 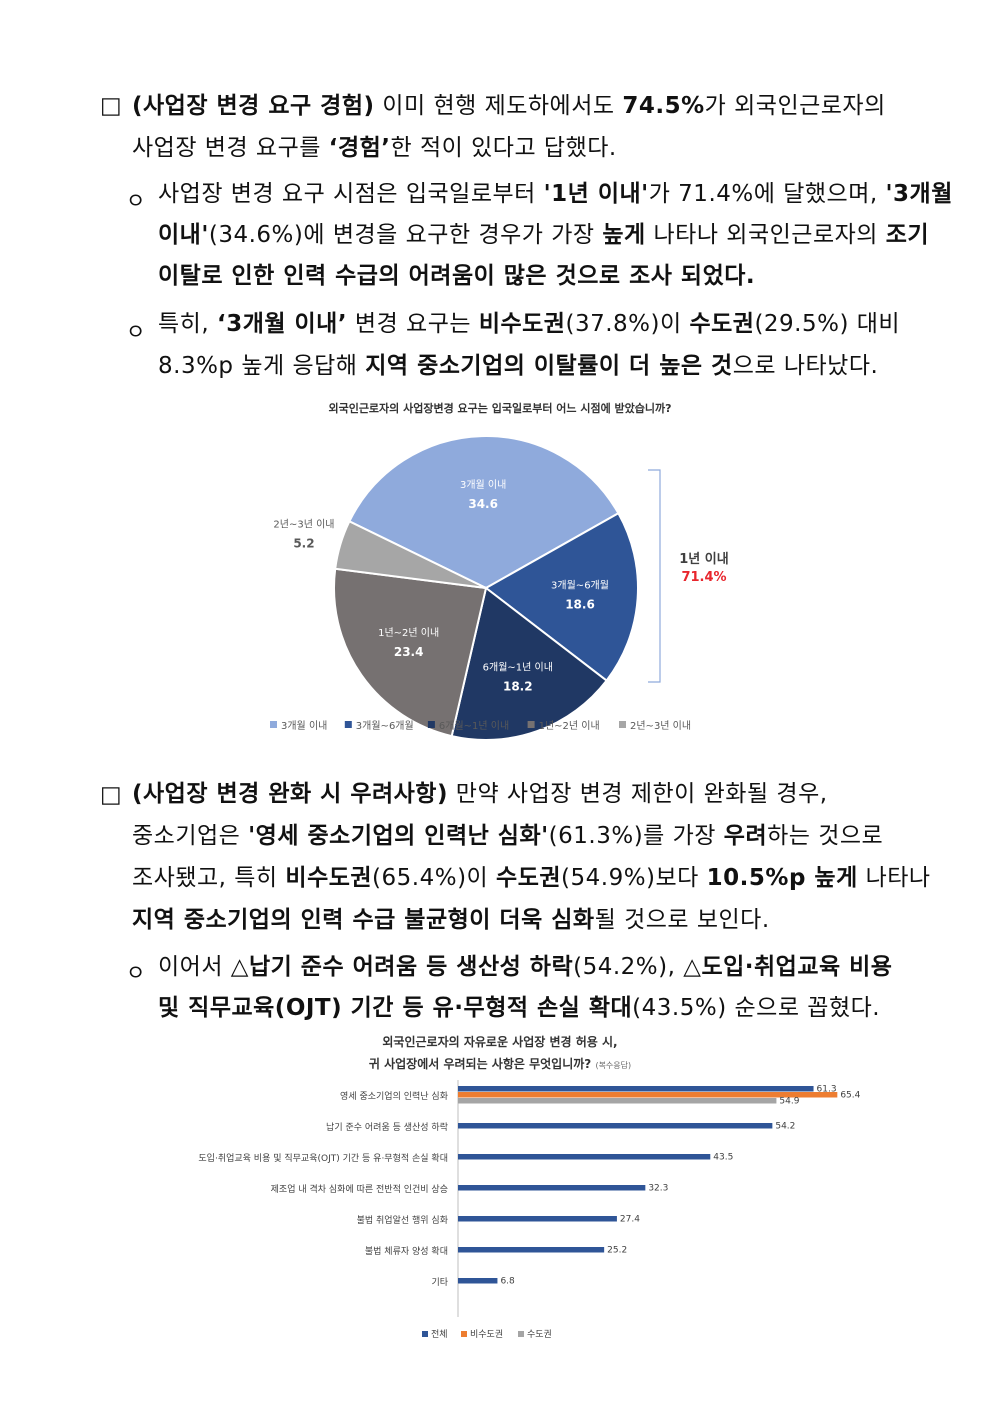 I want to click on pie-slice-label: 1년~2년 이내, so click(x=408, y=633).